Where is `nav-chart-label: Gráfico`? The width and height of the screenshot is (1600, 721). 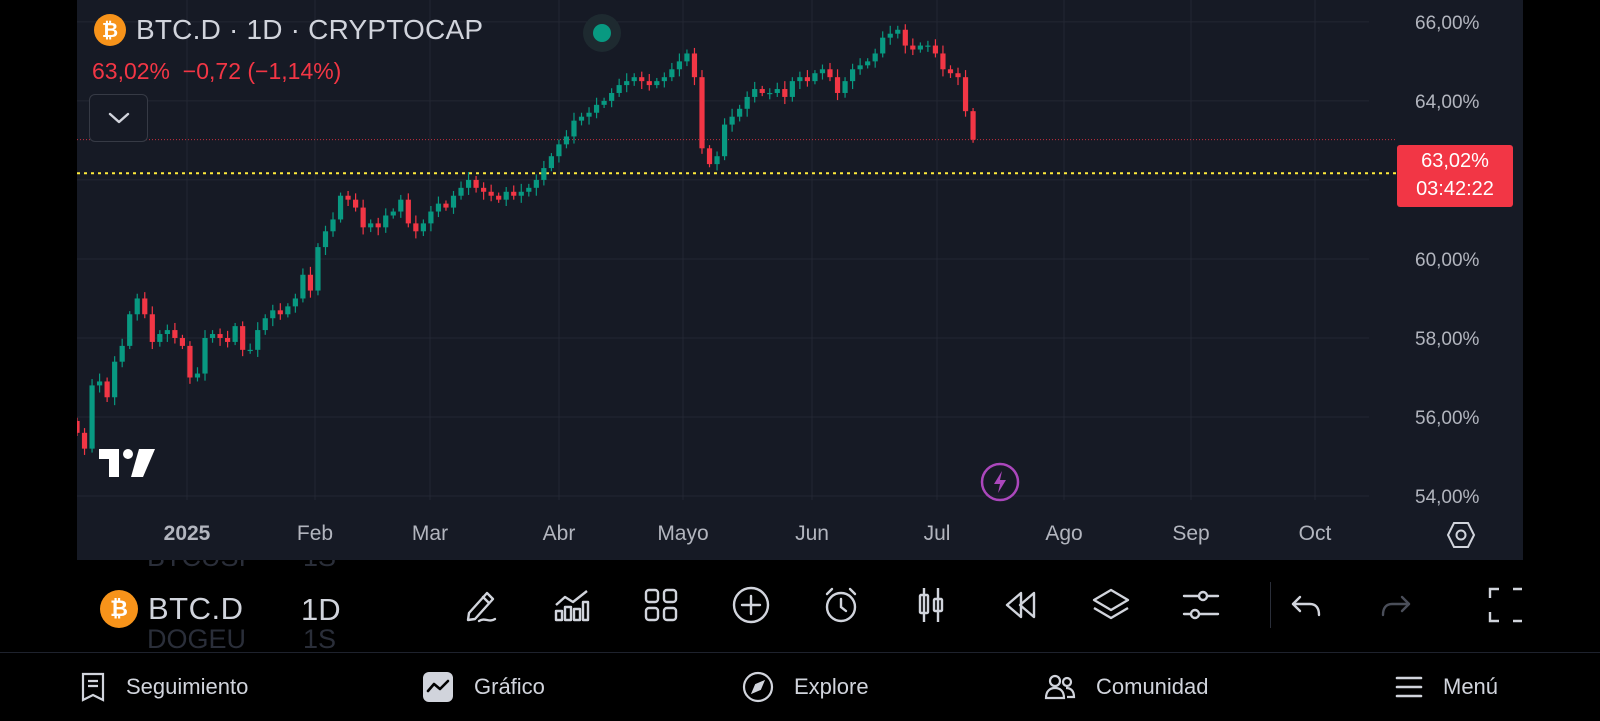
nav-chart-label: Gráfico is located at coordinates (509, 686).